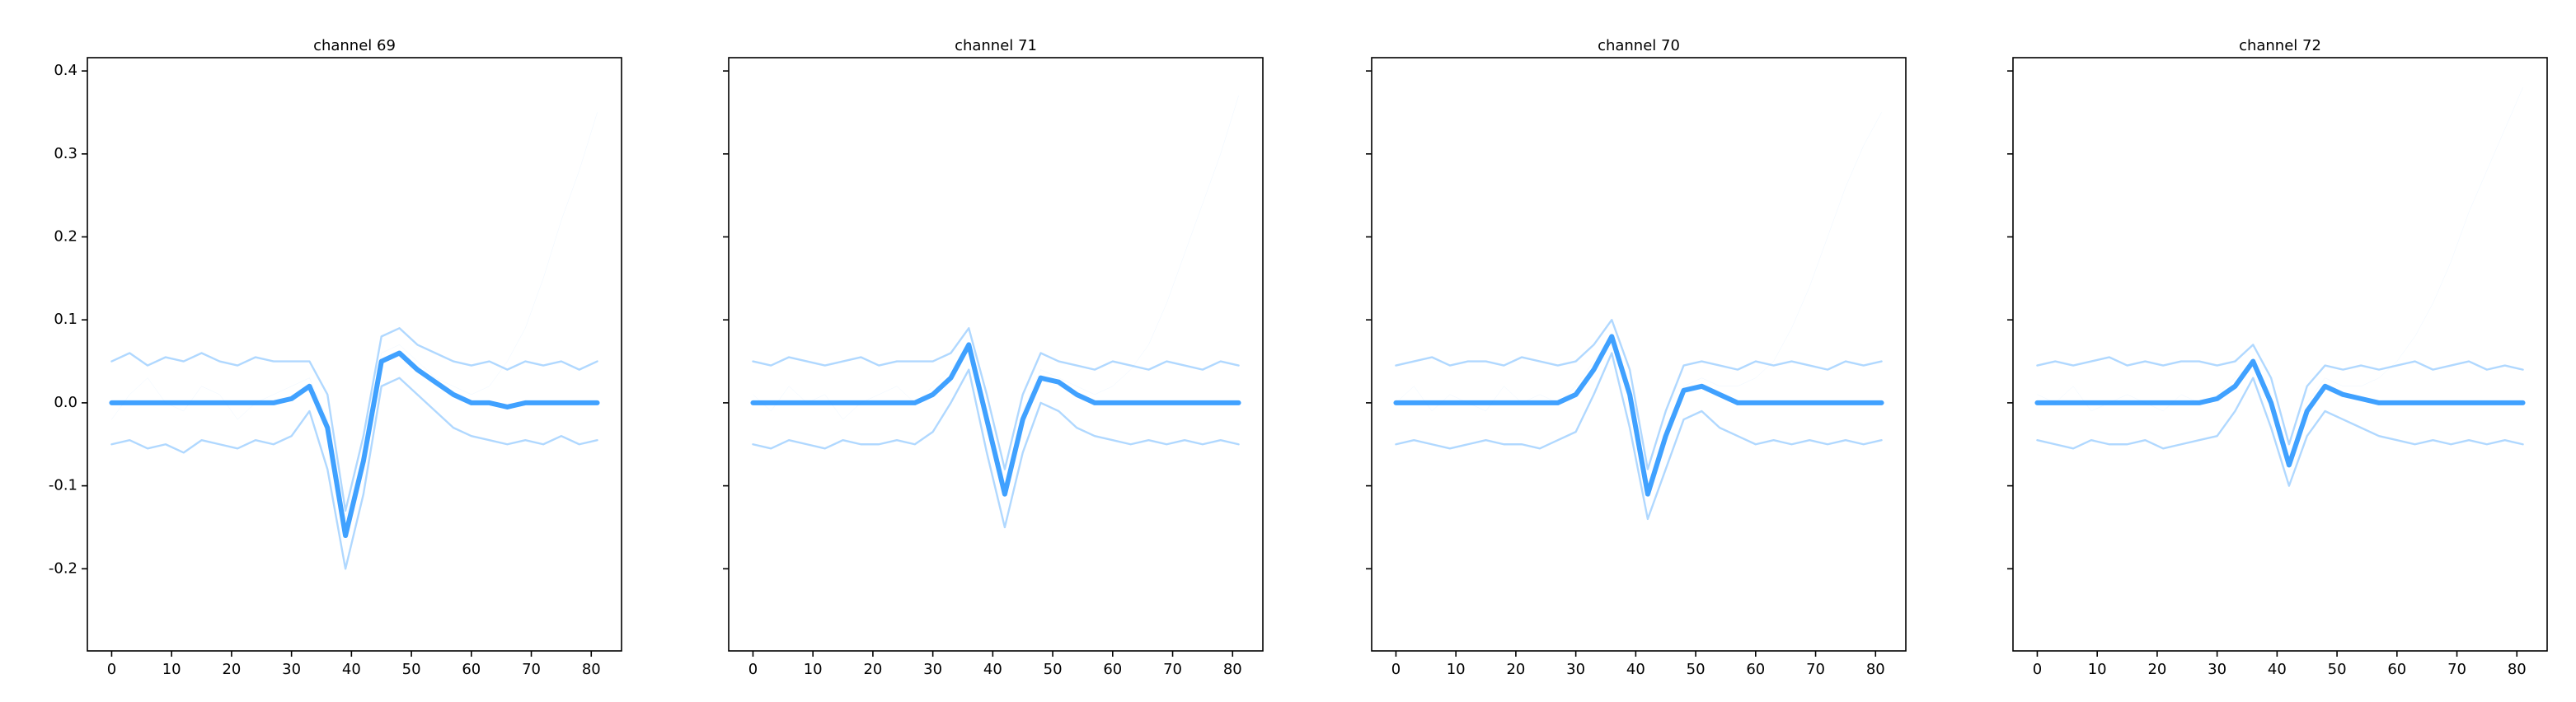  Describe the element at coordinates (66, 237) in the screenshot. I see `y-tick-label: 0.2` at that location.